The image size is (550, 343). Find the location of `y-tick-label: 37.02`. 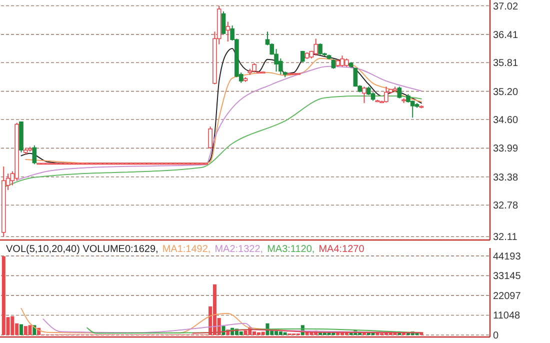

y-tick-label: 37.02 is located at coordinates (505, 6).